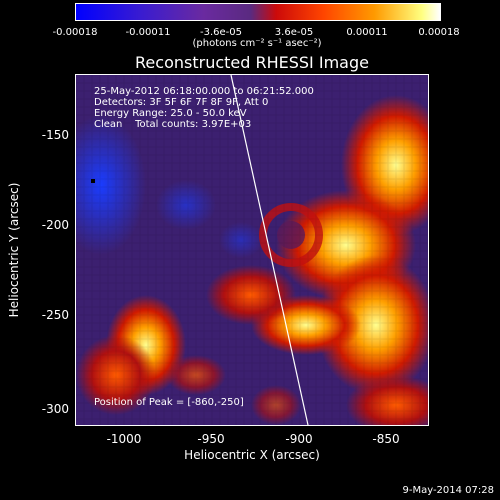  I want to click on y-tick: -150, so click(55, 135).